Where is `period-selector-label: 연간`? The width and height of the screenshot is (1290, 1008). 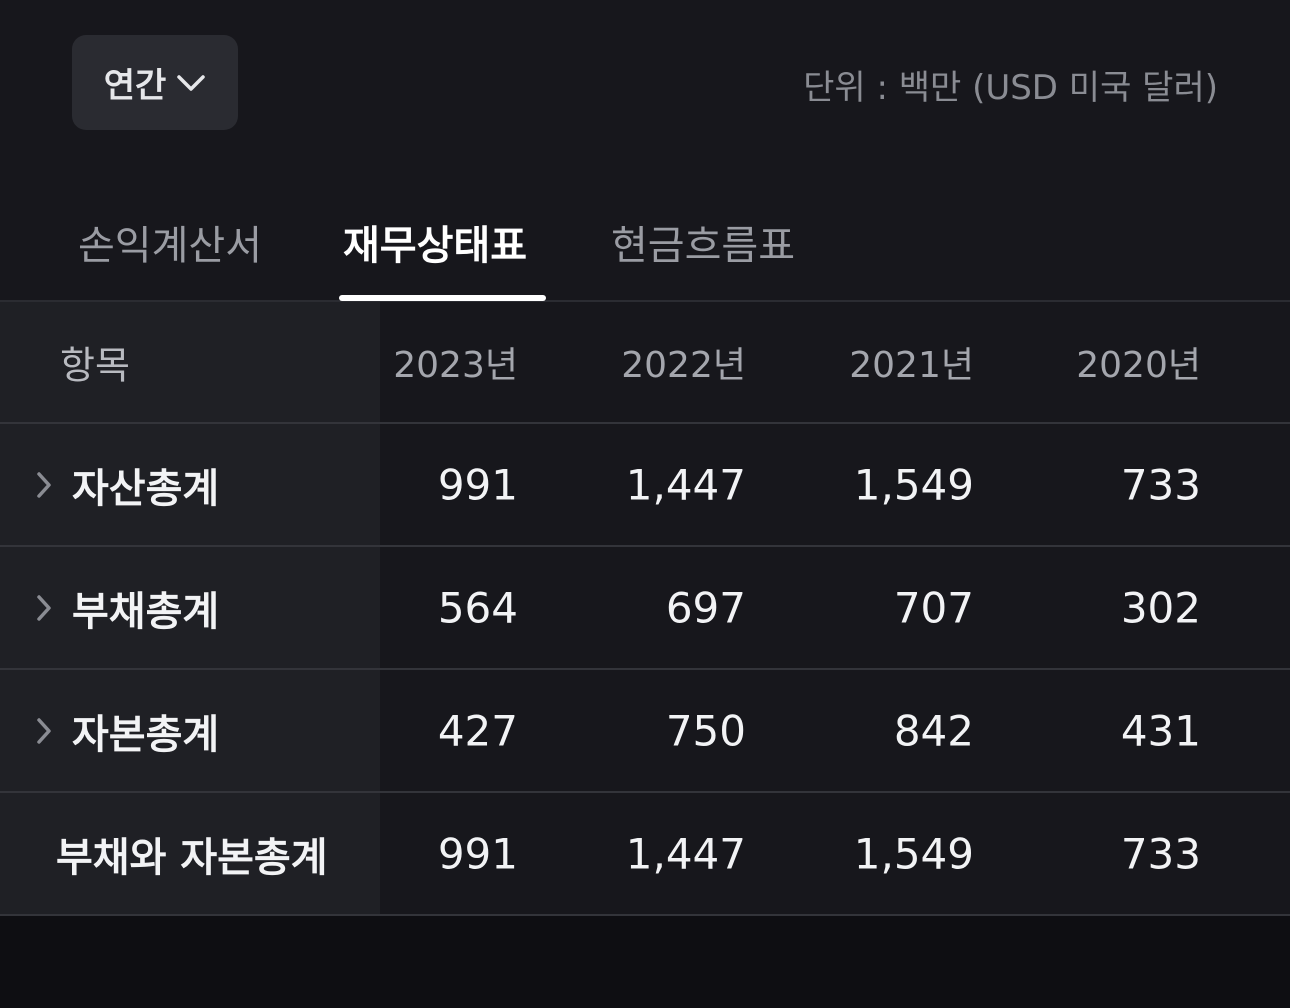 period-selector-label: 연간 is located at coordinates (135, 86).